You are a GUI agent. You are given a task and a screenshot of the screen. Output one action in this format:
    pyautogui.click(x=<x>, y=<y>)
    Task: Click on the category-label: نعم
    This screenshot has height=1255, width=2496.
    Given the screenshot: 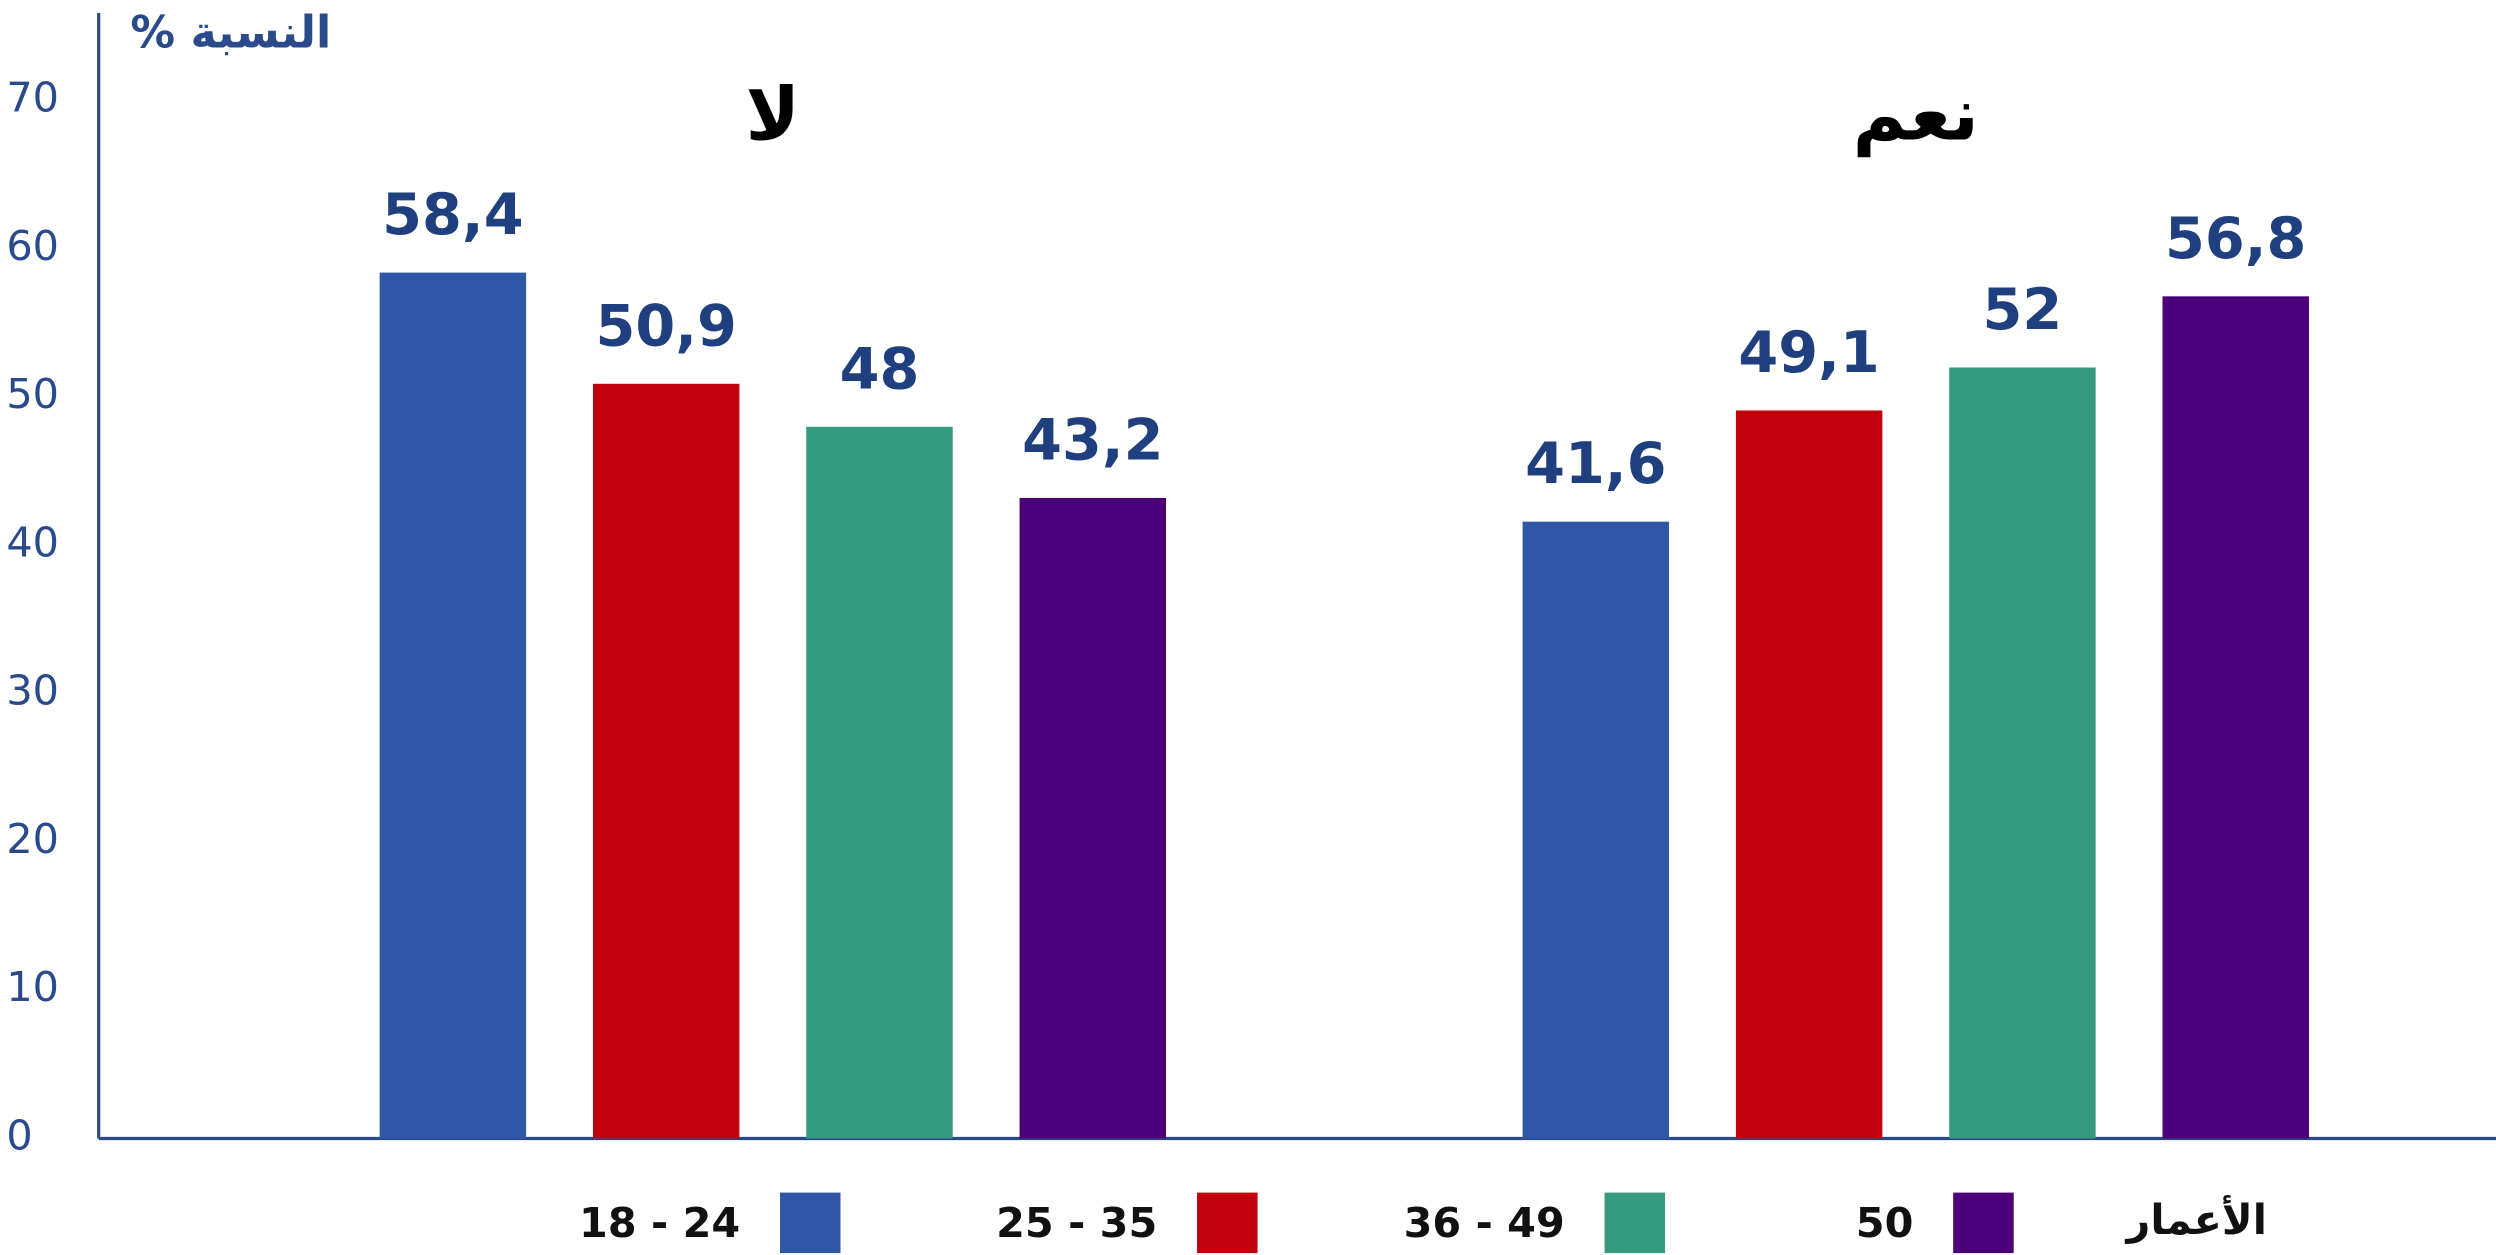 What is the action you would take?
    pyautogui.click(x=1916, y=115)
    